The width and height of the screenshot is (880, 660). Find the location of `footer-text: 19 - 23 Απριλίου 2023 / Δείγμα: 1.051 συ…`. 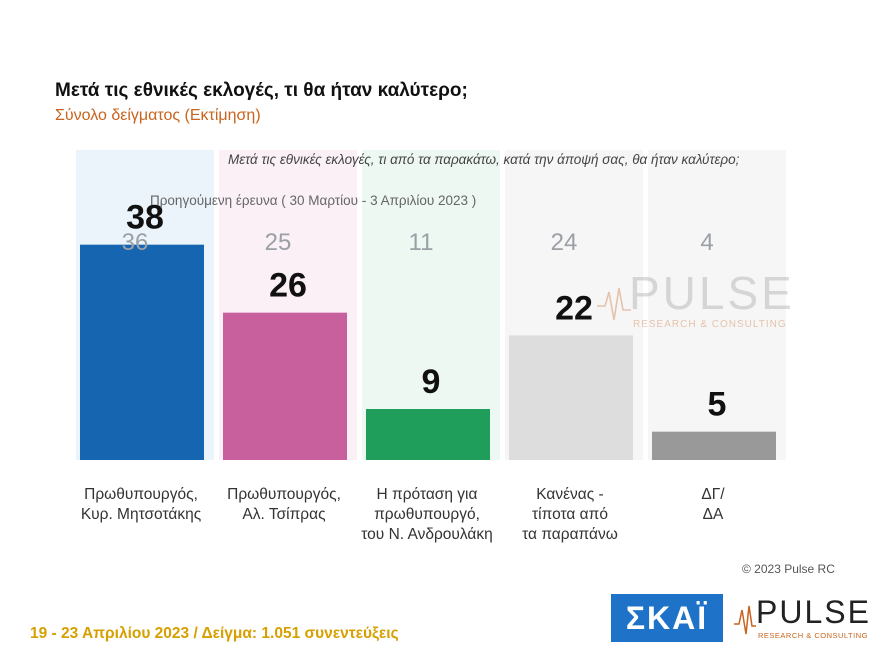

footer-text: 19 - 23 Απριλίου 2023 / Δείγμα: 1.051 συ… is located at coordinates (214, 633).